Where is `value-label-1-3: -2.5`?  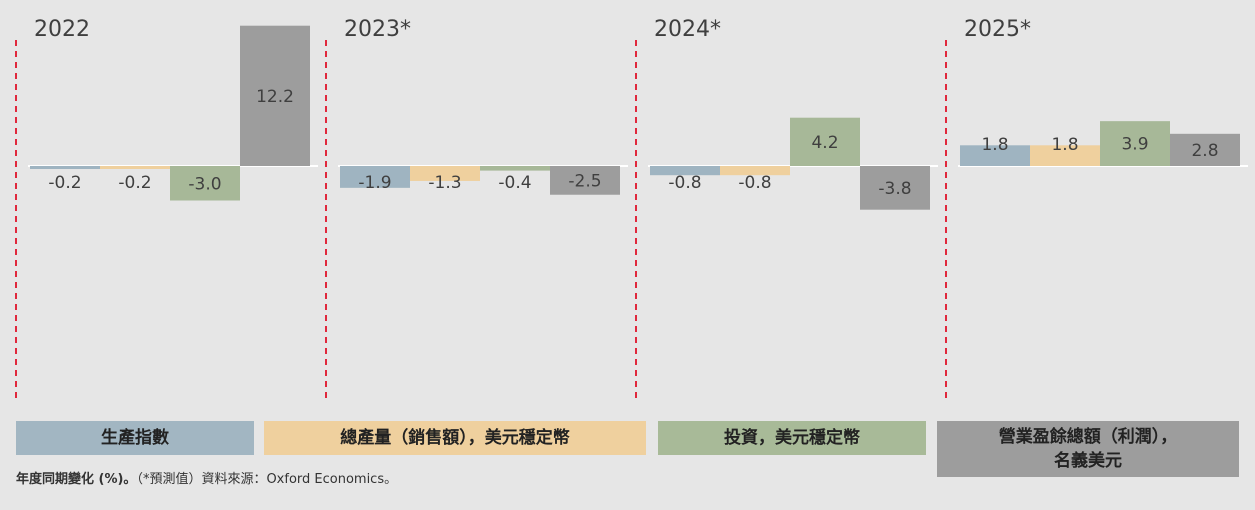
value-label-1-3: -2.5 is located at coordinates (584, 181).